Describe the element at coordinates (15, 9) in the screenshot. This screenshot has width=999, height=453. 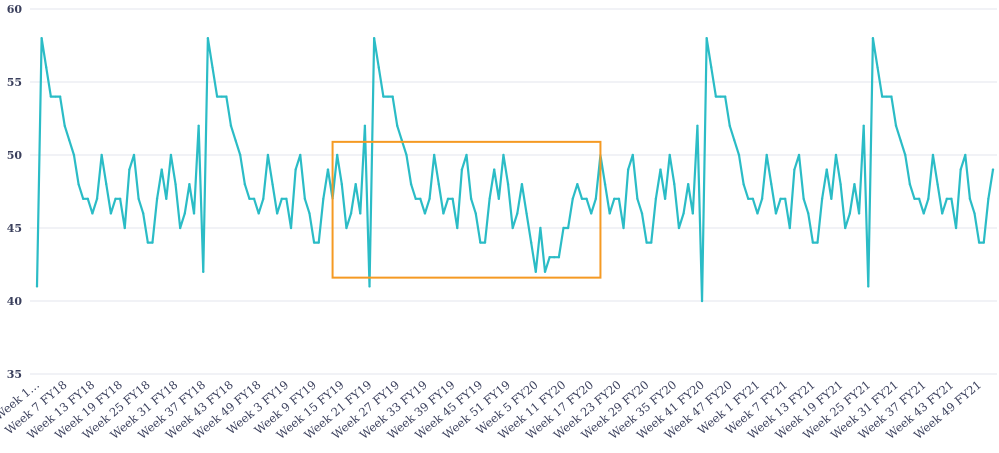
I see `y-tick-label-60: 60` at that location.